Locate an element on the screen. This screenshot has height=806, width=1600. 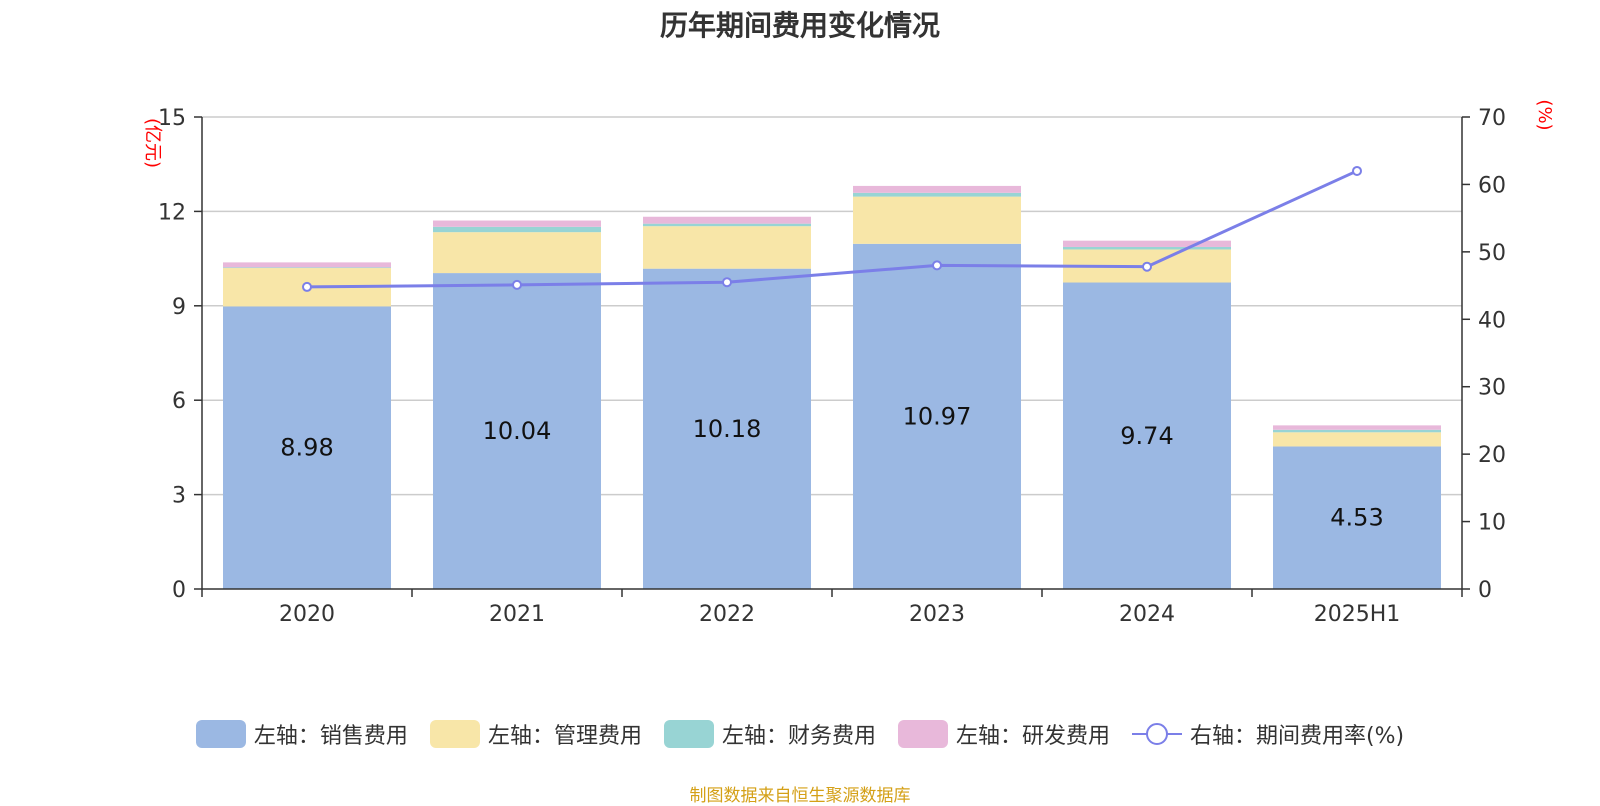
source-note: 制图数据来自恒生聚源数据库 is located at coordinates (800, 796).